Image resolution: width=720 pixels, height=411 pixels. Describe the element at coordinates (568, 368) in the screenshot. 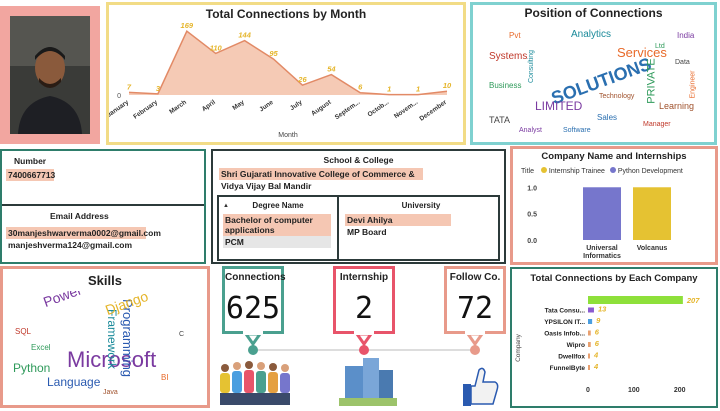

I see `y-tick-label: FunnelByte` at that location.